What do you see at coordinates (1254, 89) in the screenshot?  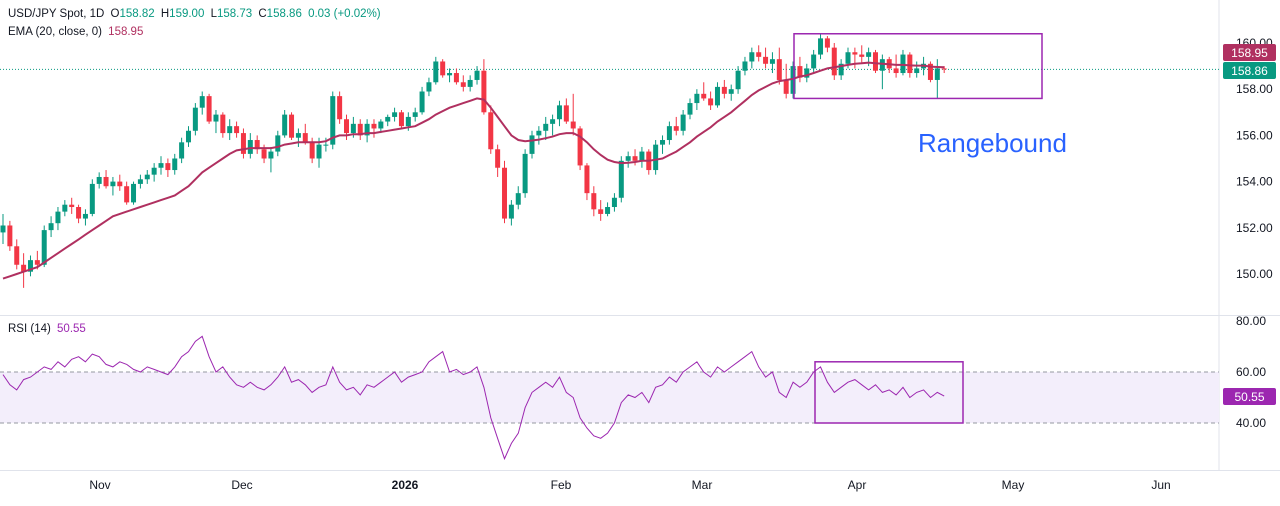 I see `price-tick-label: 158.00` at bounding box center [1254, 89].